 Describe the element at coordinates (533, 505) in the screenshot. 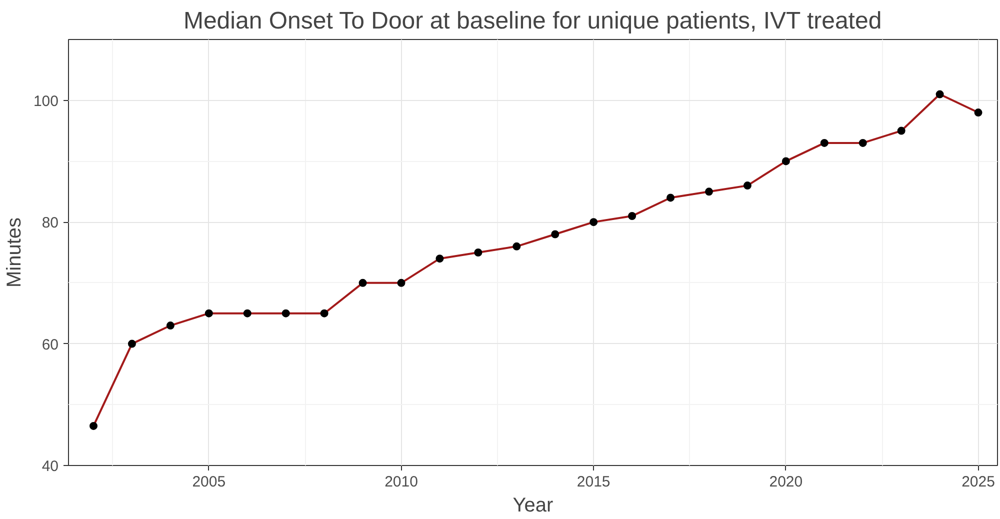

I see `x-axis-title: Year` at that location.